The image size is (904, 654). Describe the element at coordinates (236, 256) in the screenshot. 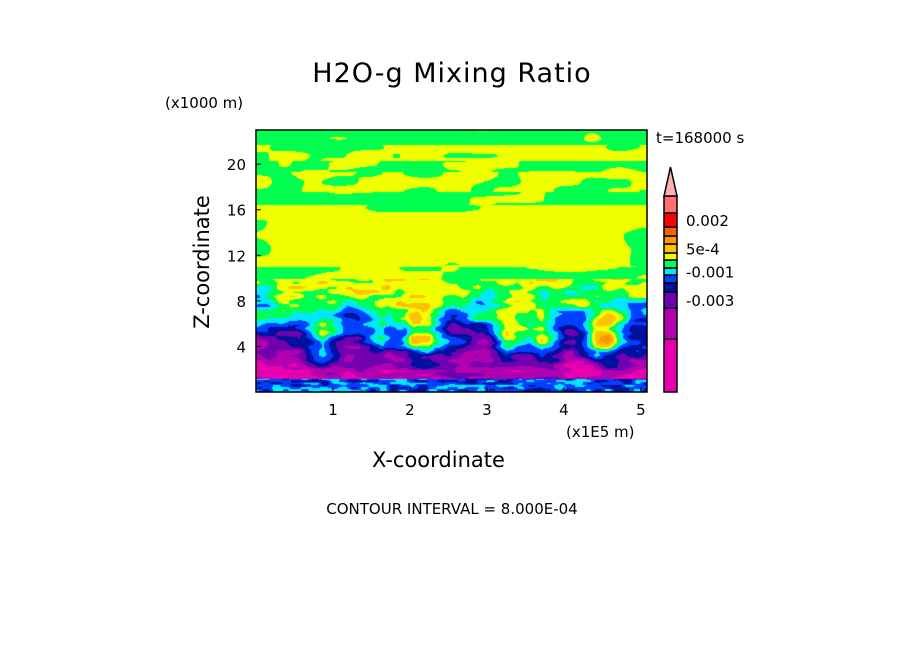

I see `y-tick-label: 12` at that location.